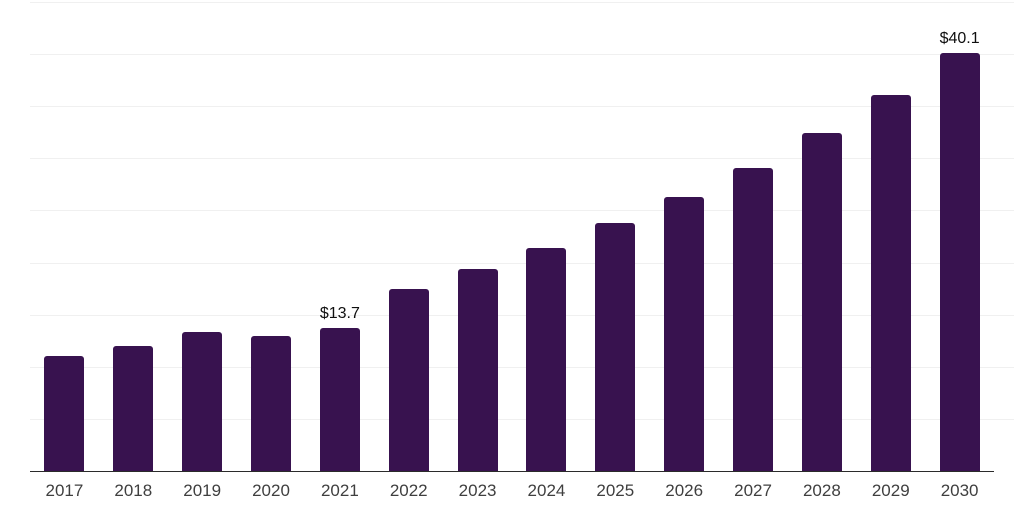 Image resolution: width=1024 pixels, height=512 pixels. What do you see at coordinates (615, 347) in the screenshot?
I see `bar-2025` at bounding box center [615, 347].